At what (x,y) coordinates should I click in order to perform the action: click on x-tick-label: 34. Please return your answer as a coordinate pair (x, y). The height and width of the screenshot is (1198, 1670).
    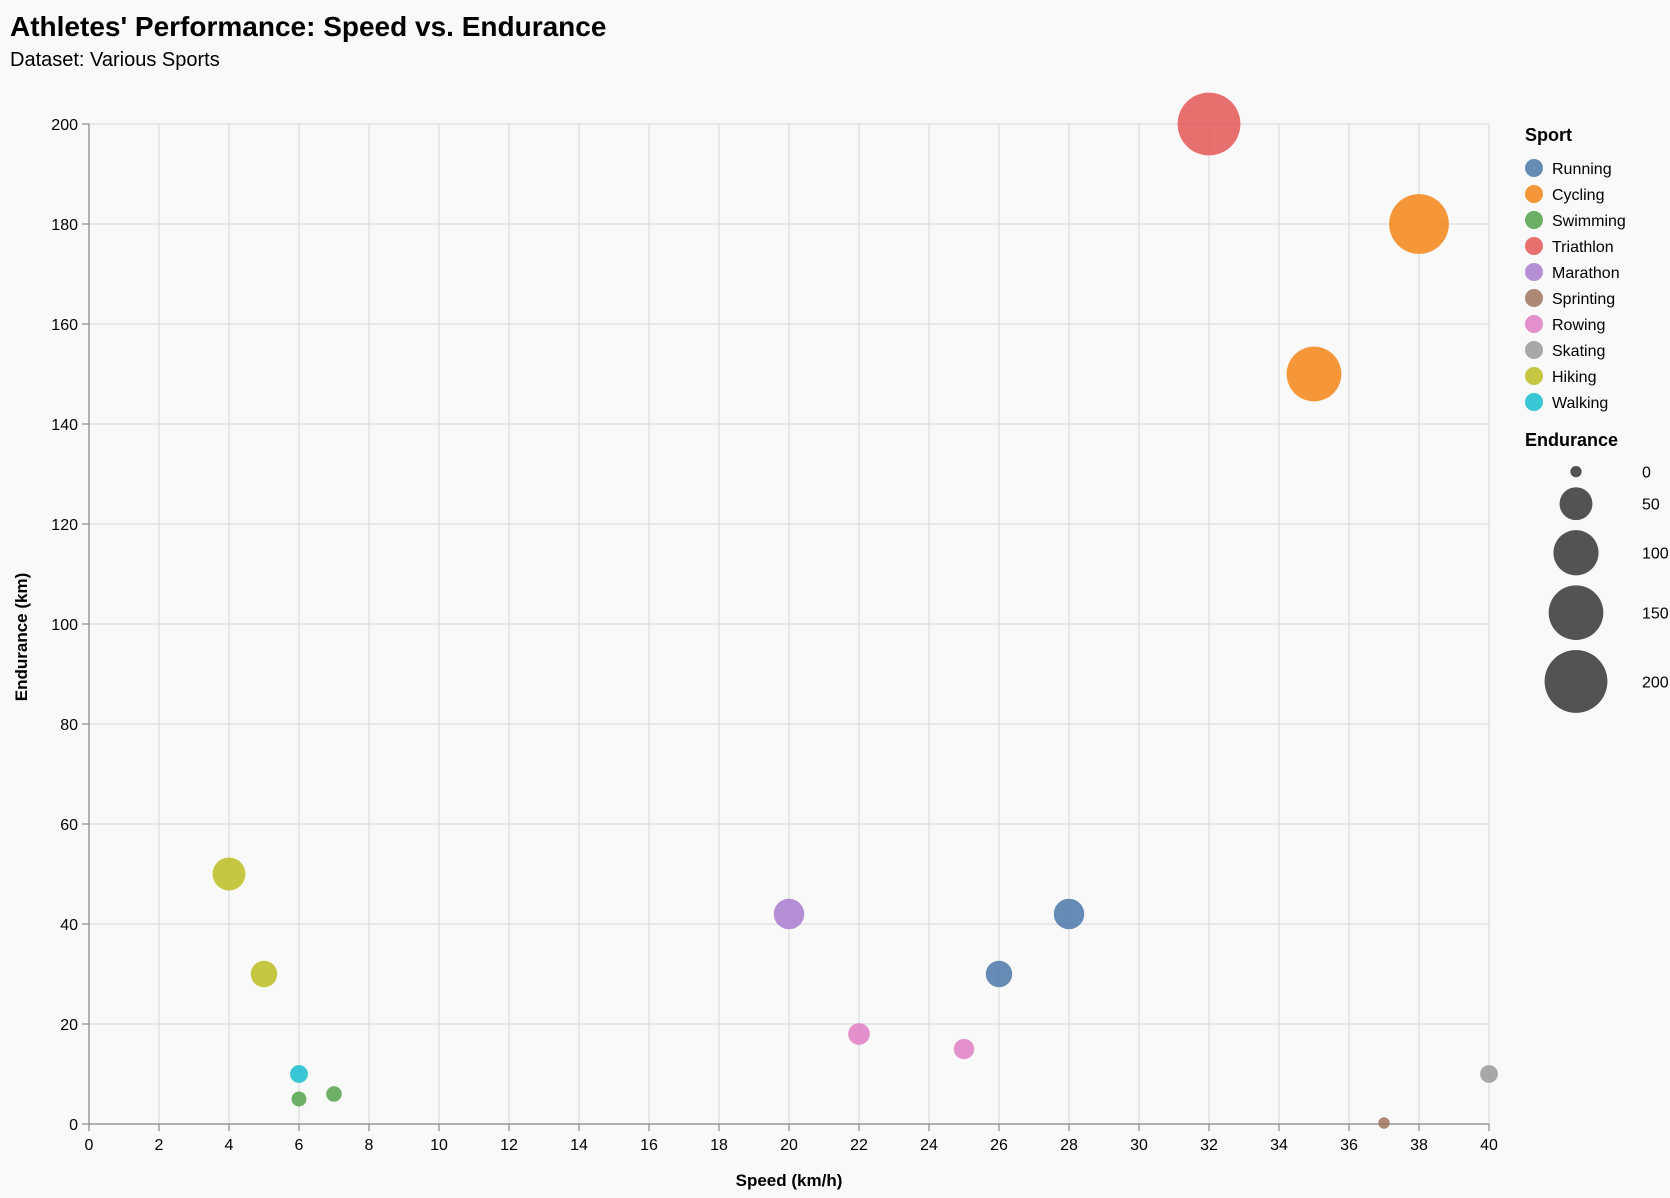
    Looking at the image, I should click on (1279, 1145).